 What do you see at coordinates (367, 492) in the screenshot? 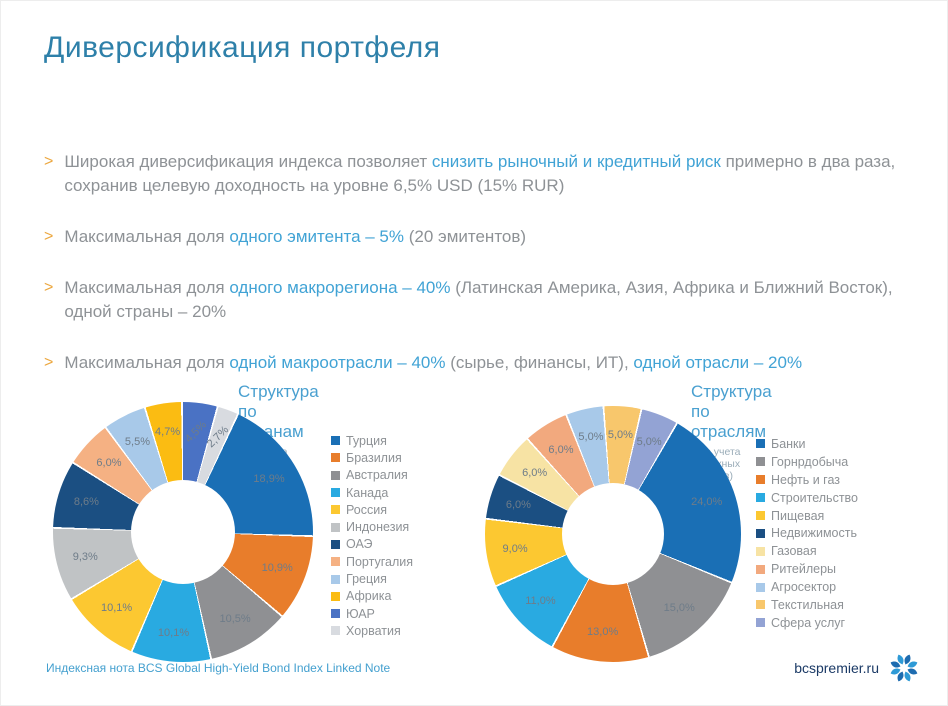
I see `legend-label: Канада` at bounding box center [367, 492].